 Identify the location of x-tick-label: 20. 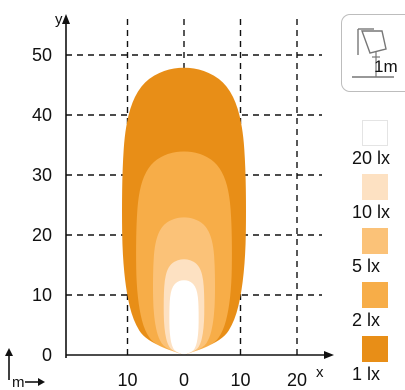
(297, 380).